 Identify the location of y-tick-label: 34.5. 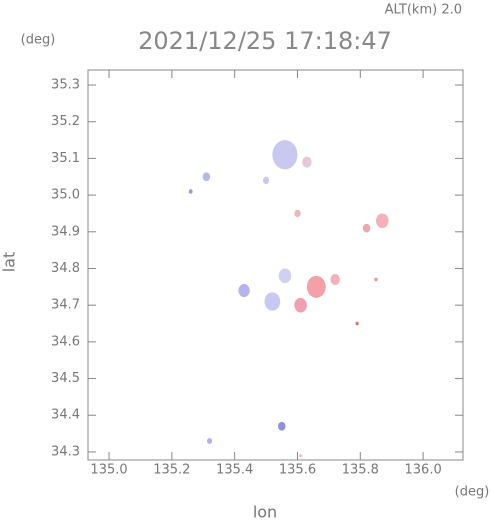
(65, 378).